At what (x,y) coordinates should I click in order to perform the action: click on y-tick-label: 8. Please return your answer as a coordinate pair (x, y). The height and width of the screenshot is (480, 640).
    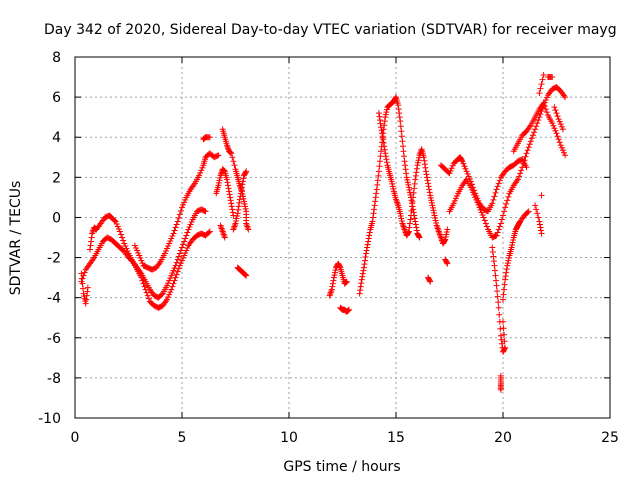
    Looking at the image, I should click on (56, 58).